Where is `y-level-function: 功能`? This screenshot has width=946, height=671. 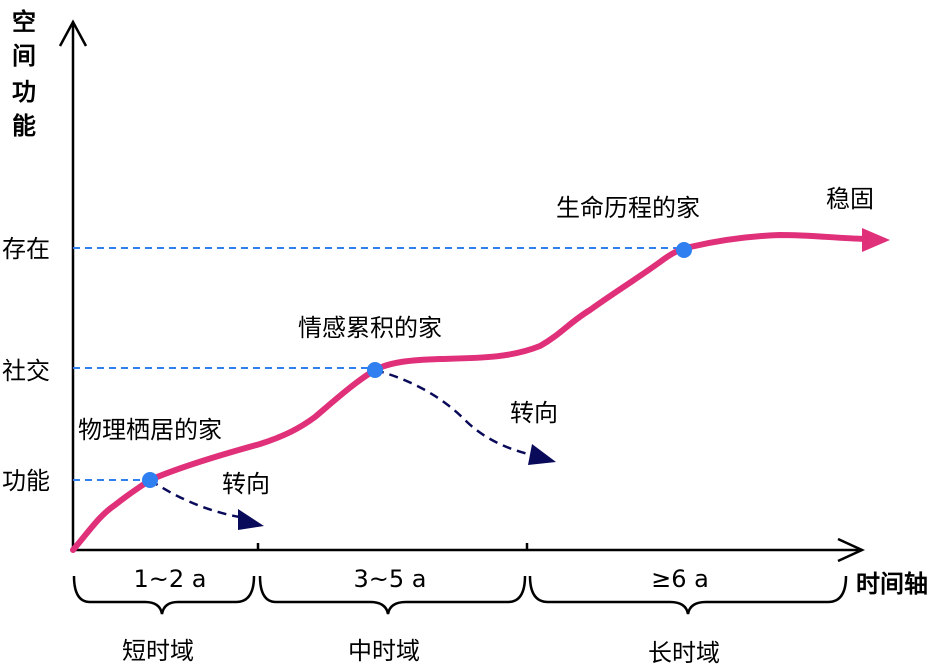
y-level-function: 功能 is located at coordinates (26, 481).